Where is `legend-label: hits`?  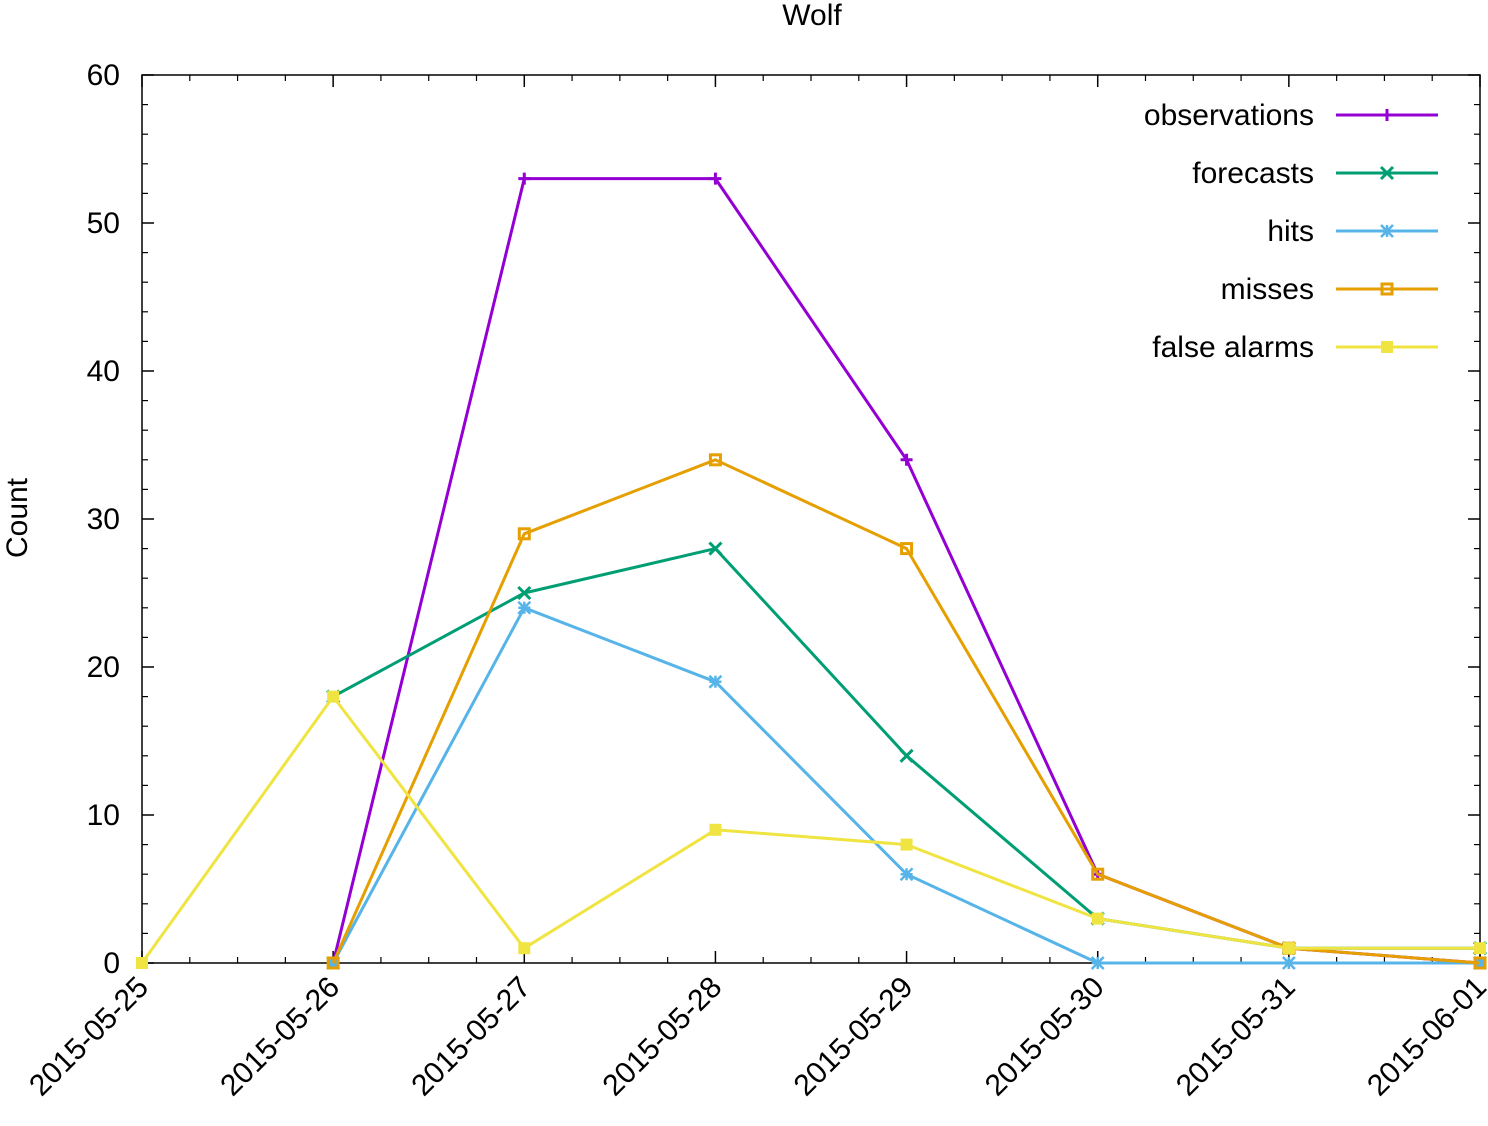 legend-label: hits is located at coordinates (1290, 231).